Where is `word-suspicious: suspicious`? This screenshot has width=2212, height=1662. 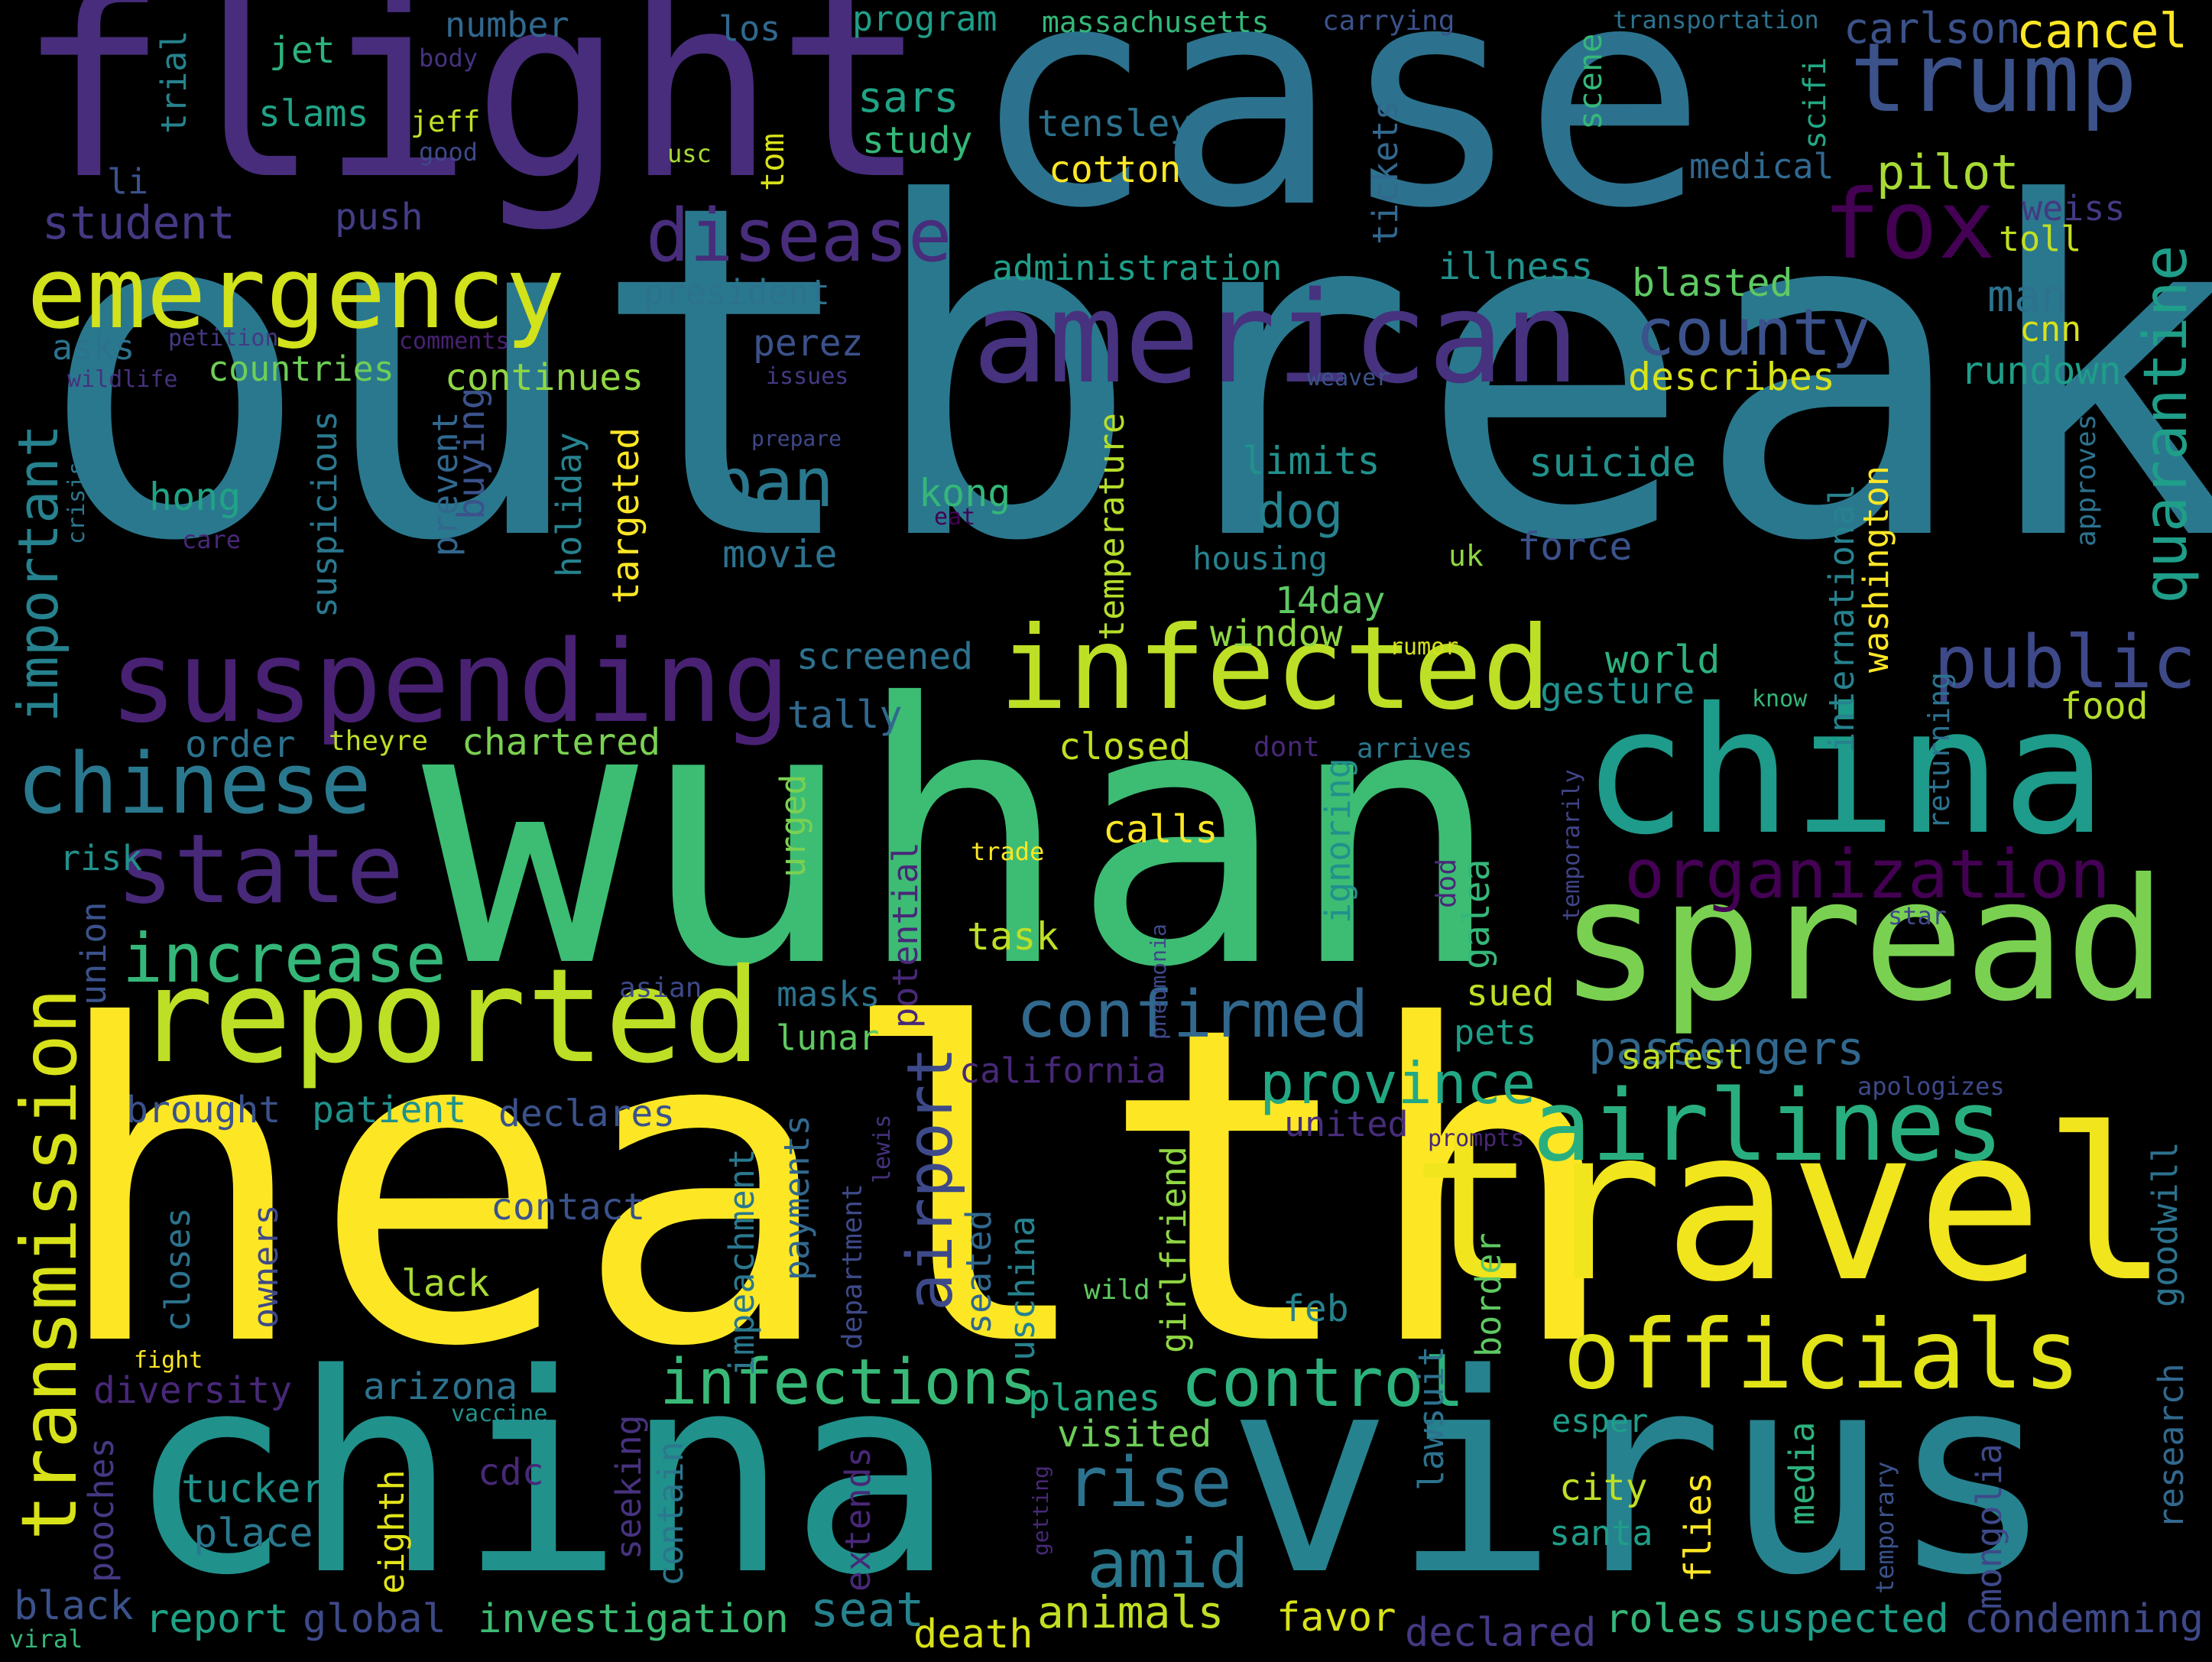
word-suspicious: suspicious is located at coordinates (324, 514).